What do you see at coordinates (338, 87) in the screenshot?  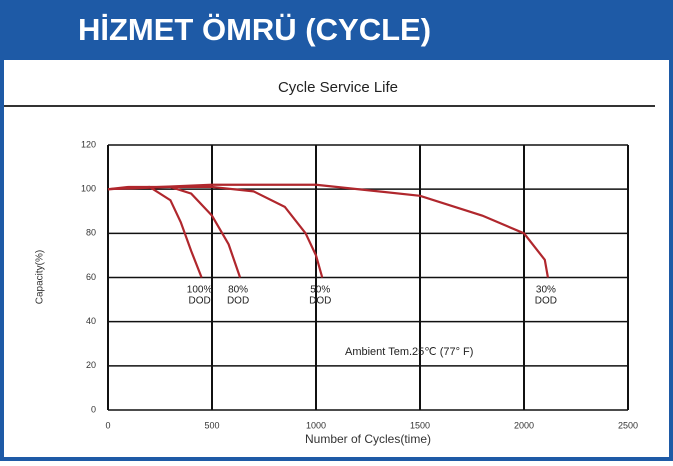 I see `chart-title: Cycle Service Life` at bounding box center [338, 87].